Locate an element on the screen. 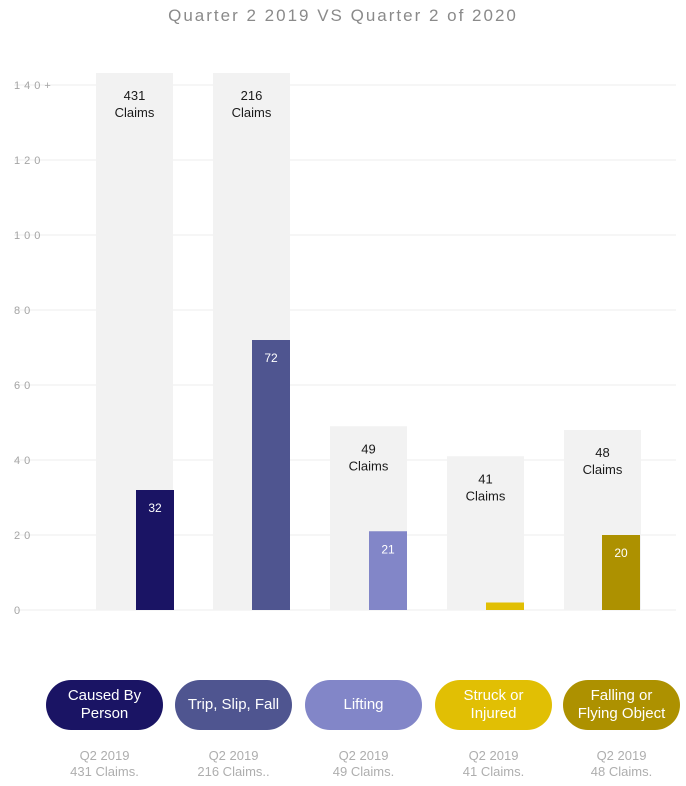  q2-2019-claims-label: 431 is located at coordinates (135, 95).